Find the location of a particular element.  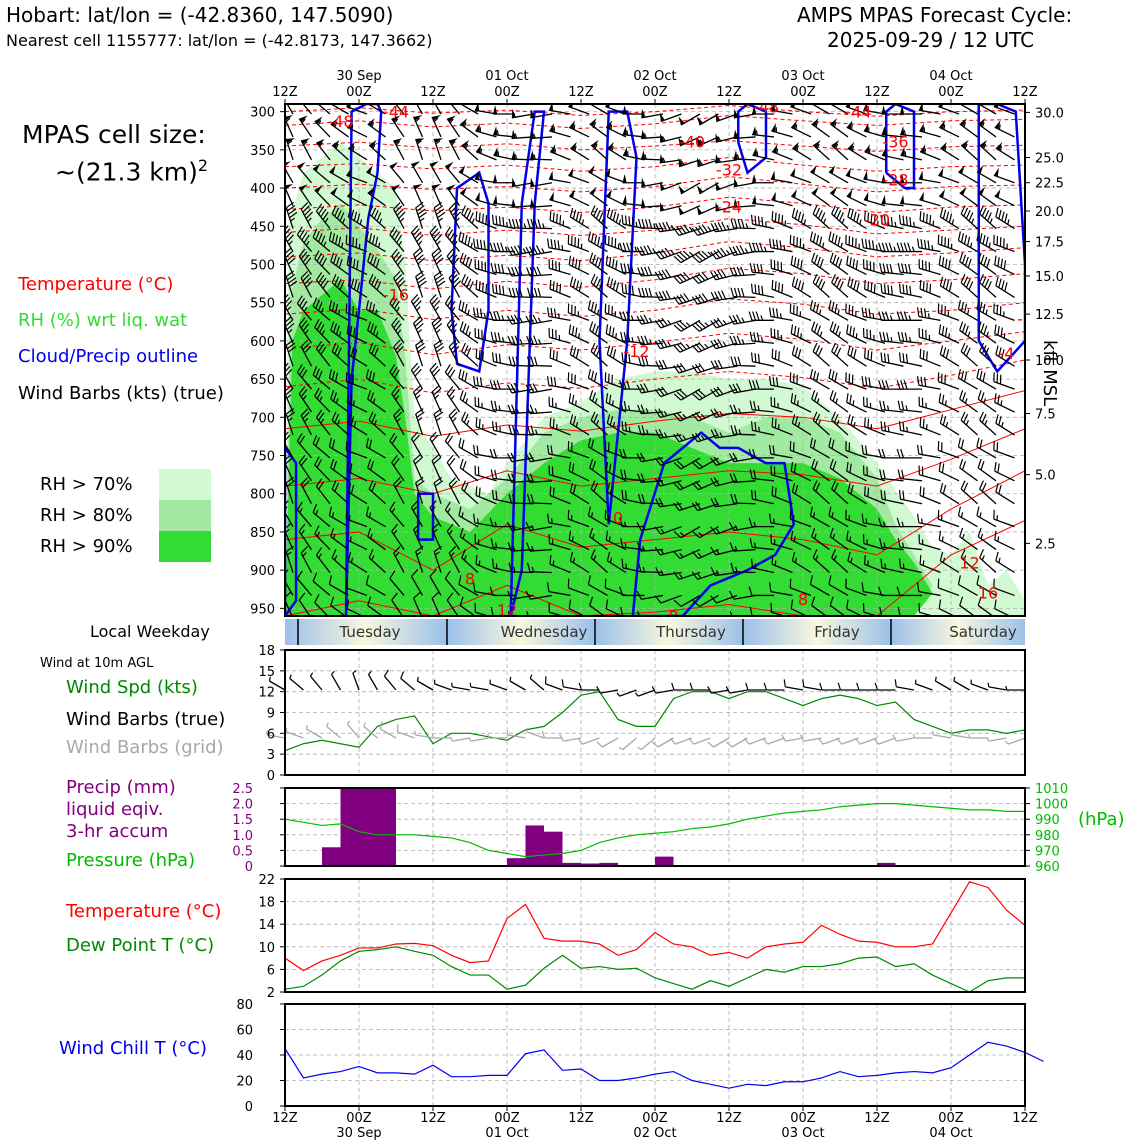

top-time-label: 00Z is located at coordinates (359, 92).